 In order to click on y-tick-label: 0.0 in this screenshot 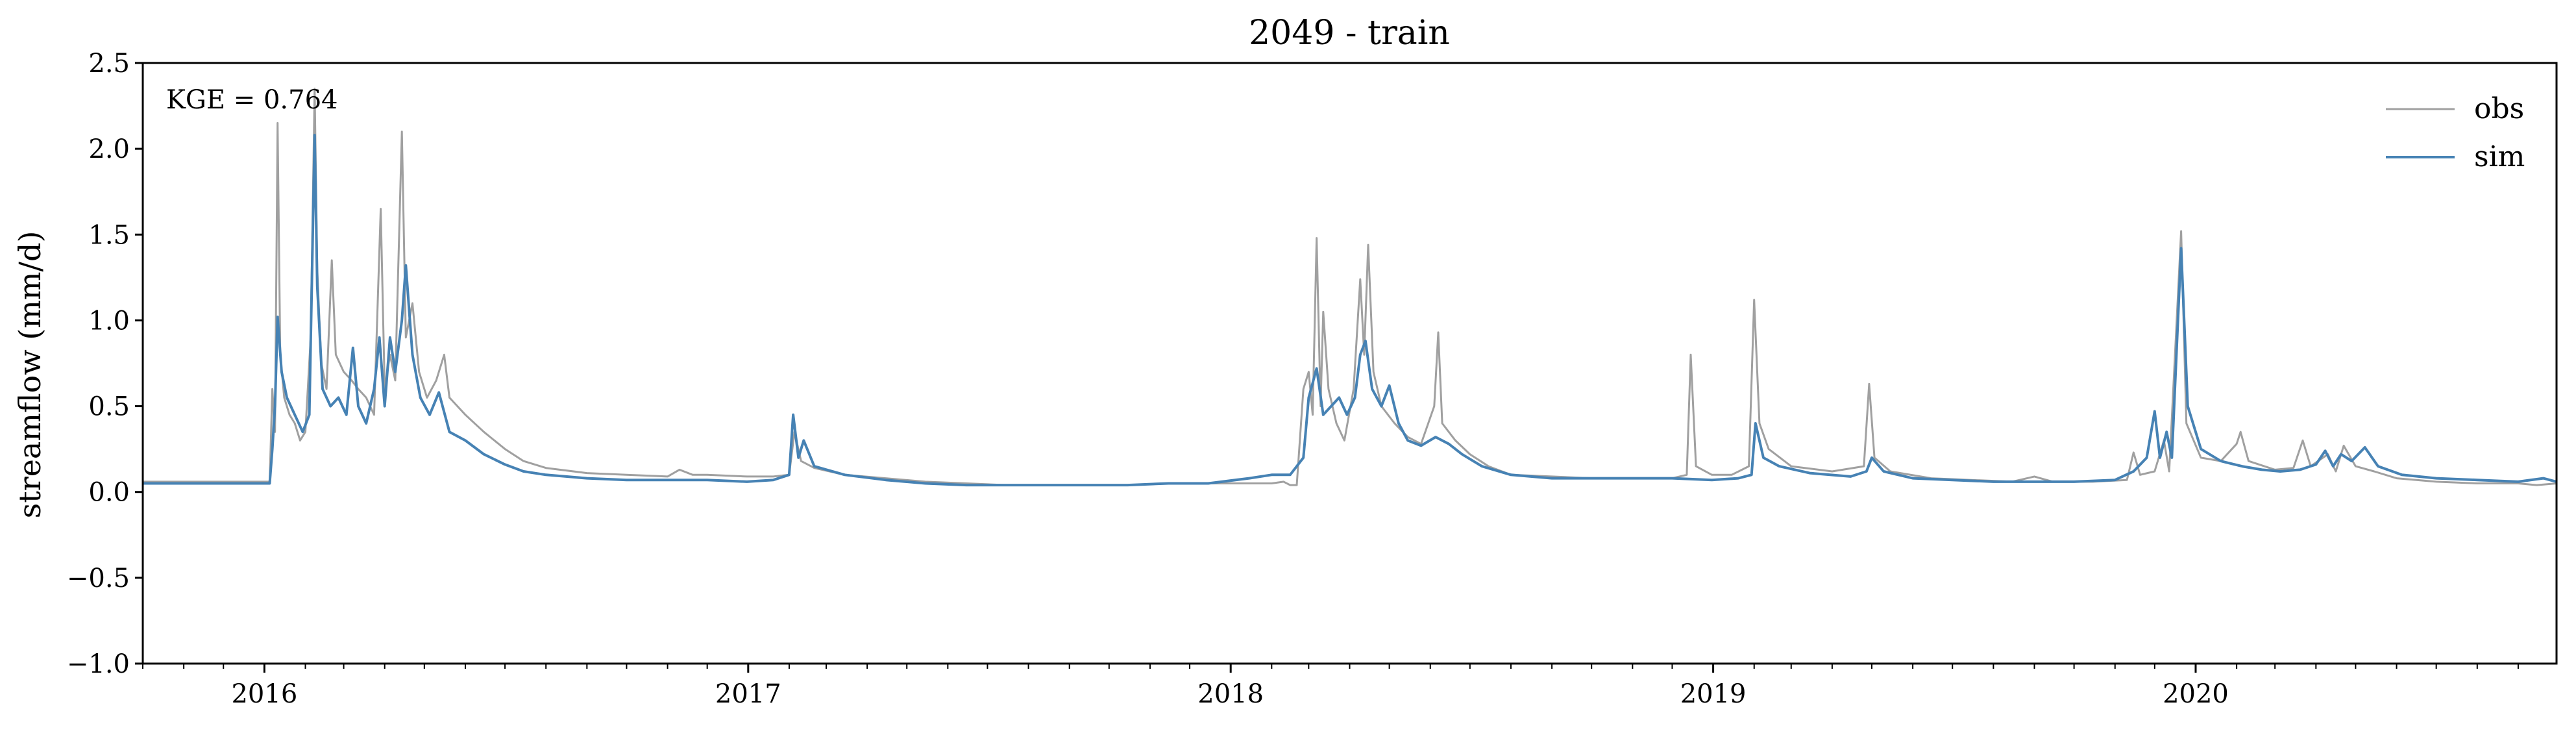, I will do `click(109, 493)`.